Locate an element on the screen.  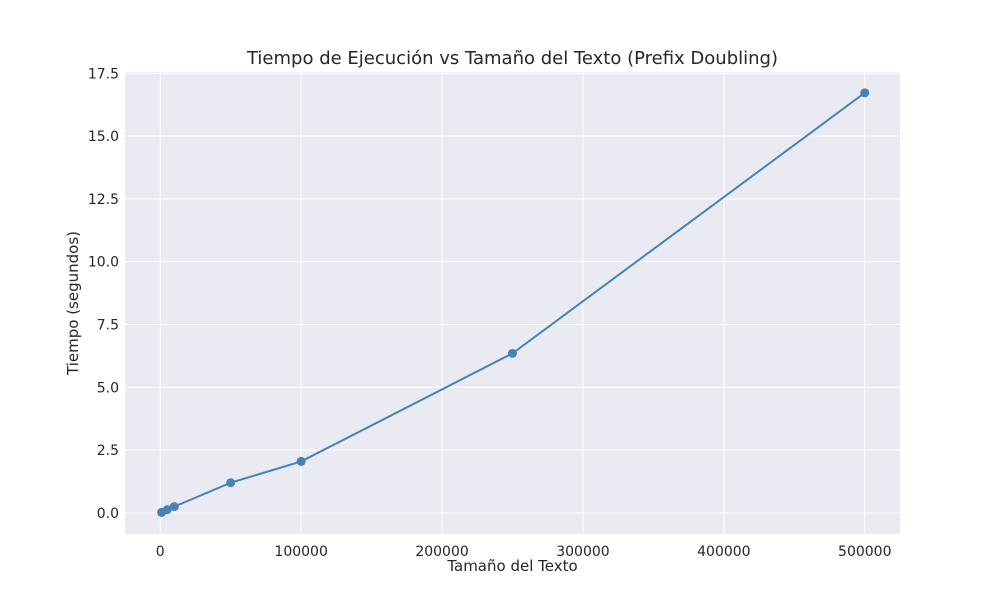
x-tick-label: 500000 is located at coordinates (864, 552).